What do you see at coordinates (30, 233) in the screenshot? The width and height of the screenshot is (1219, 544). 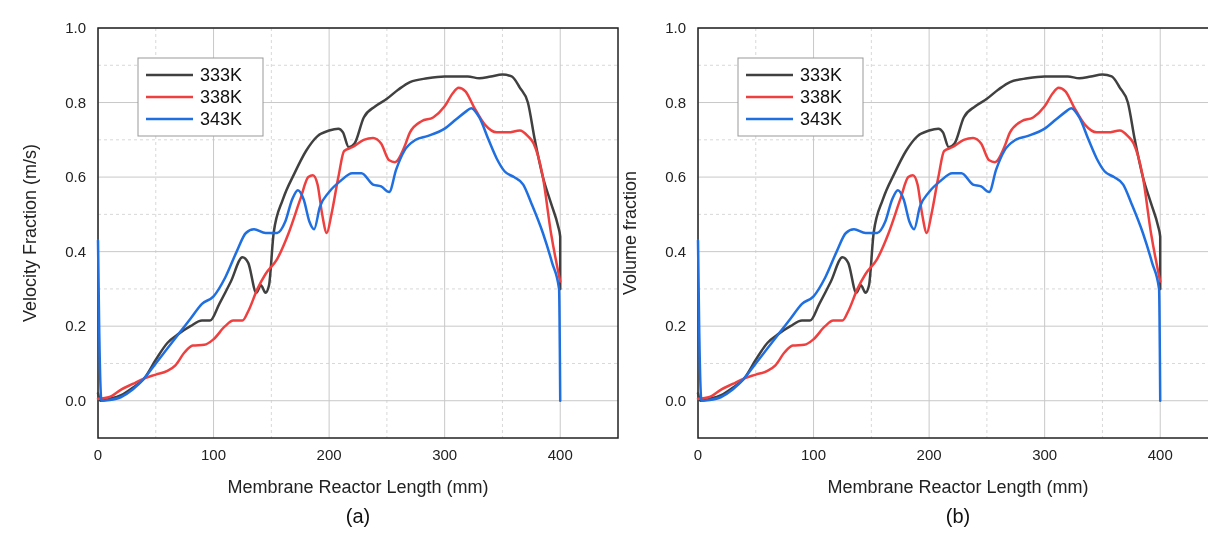 I see `y-axis-title: Velocity Fraction (m/s)` at bounding box center [30, 233].